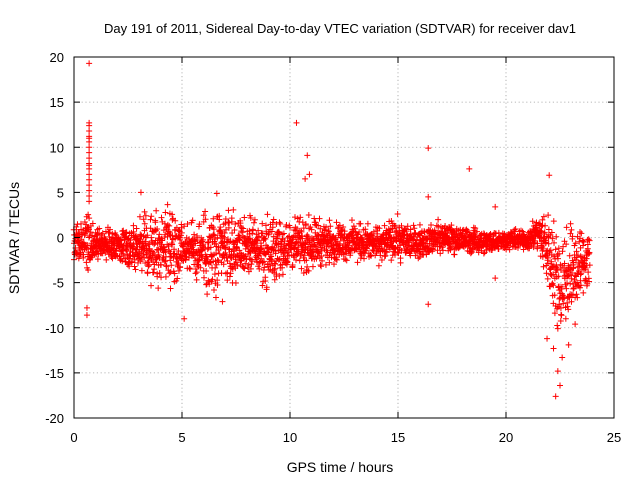 The width and height of the screenshot is (640, 480). What do you see at coordinates (73, 437) in the screenshot?
I see `x-tick-label: 0` at bounding box center [73, 437].